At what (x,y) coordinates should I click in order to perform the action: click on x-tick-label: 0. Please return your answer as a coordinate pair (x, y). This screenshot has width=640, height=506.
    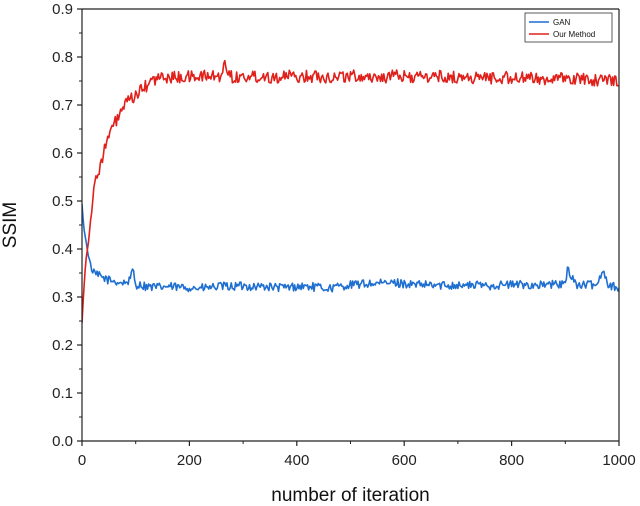
    Looking at the image, I should click on (82, 460).